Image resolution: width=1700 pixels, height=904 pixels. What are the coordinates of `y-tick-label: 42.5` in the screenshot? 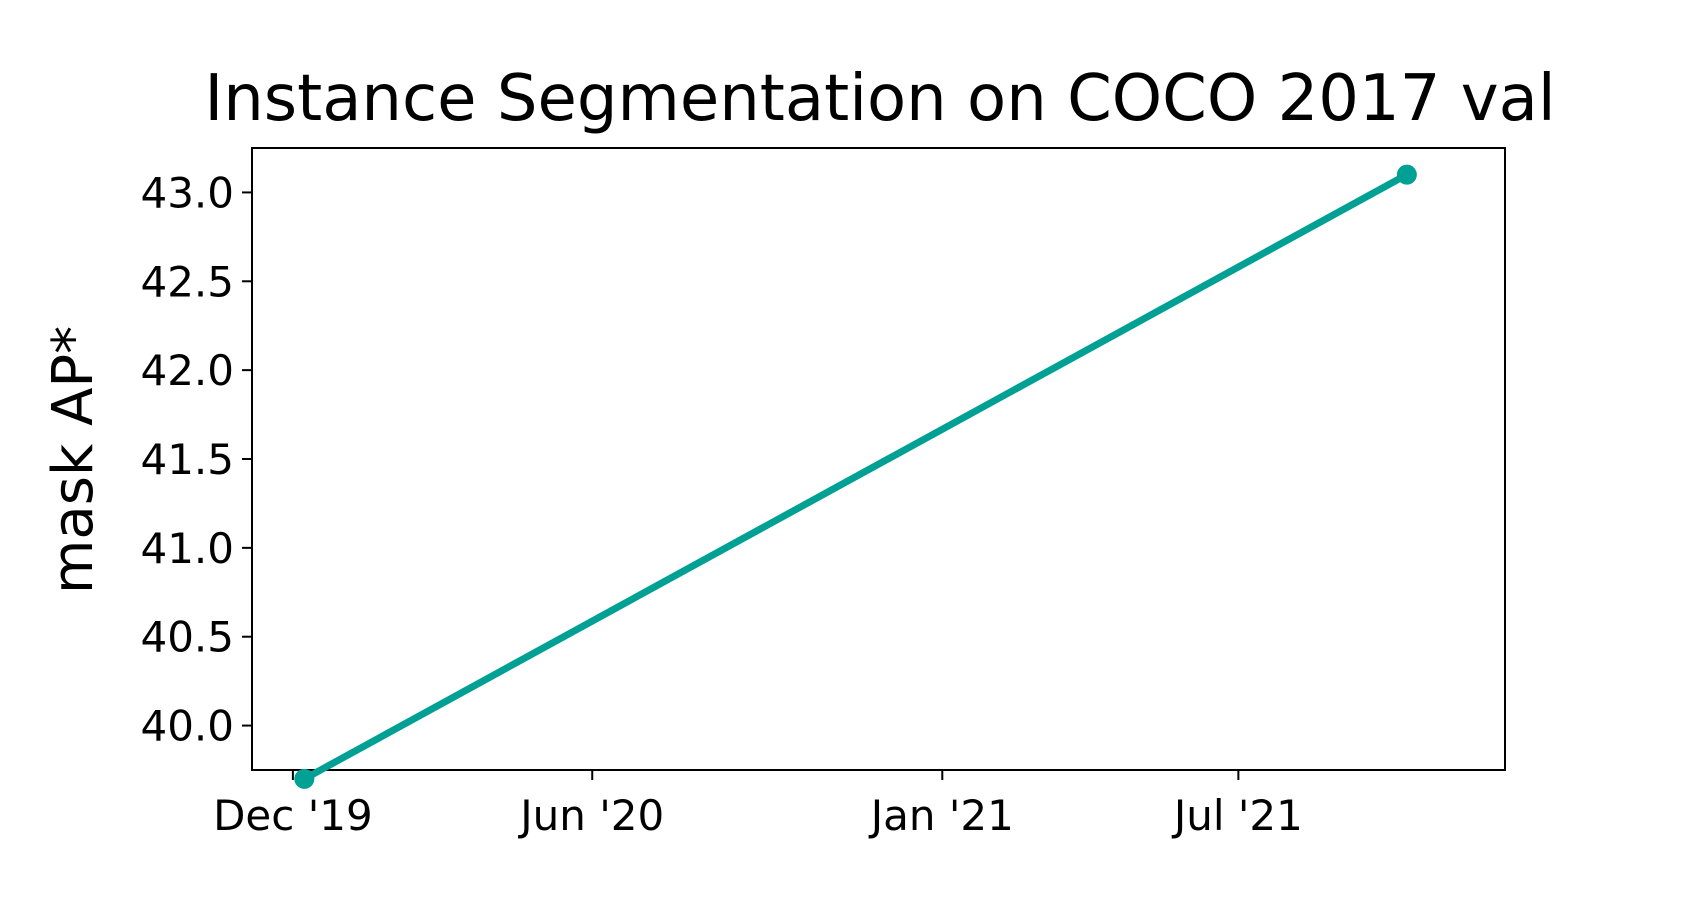 It's located at (187, 281).